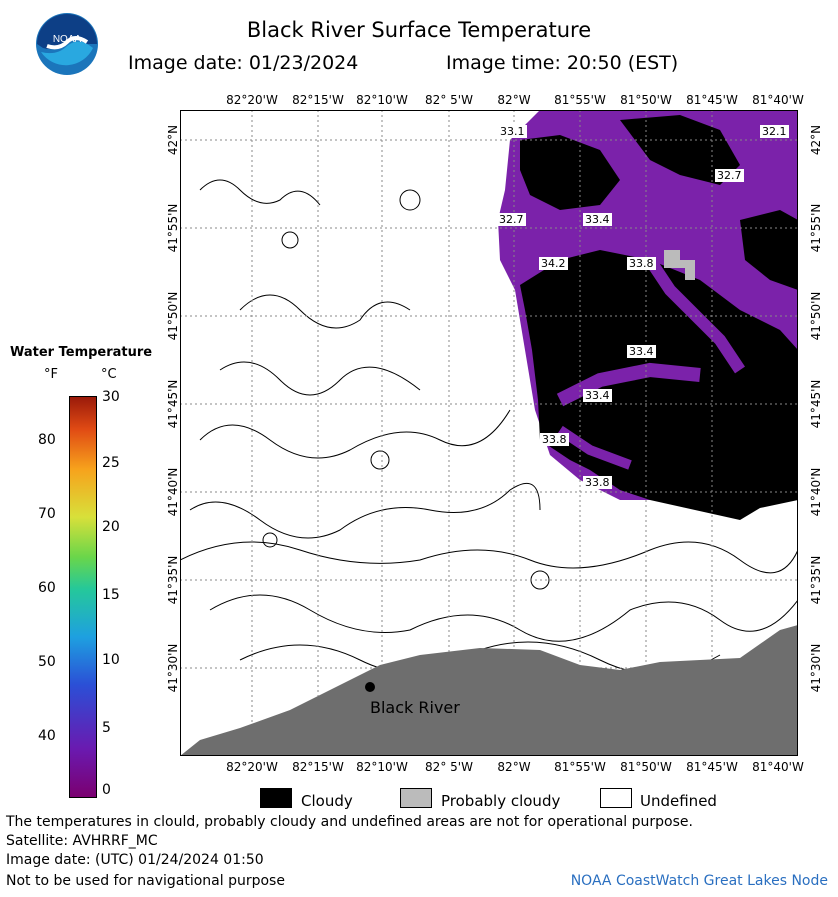  What do you see at coordinates (816, 228) in the screenshot?
I see `lat-label-right: 41°55'N` at bounding box center [816, 228].